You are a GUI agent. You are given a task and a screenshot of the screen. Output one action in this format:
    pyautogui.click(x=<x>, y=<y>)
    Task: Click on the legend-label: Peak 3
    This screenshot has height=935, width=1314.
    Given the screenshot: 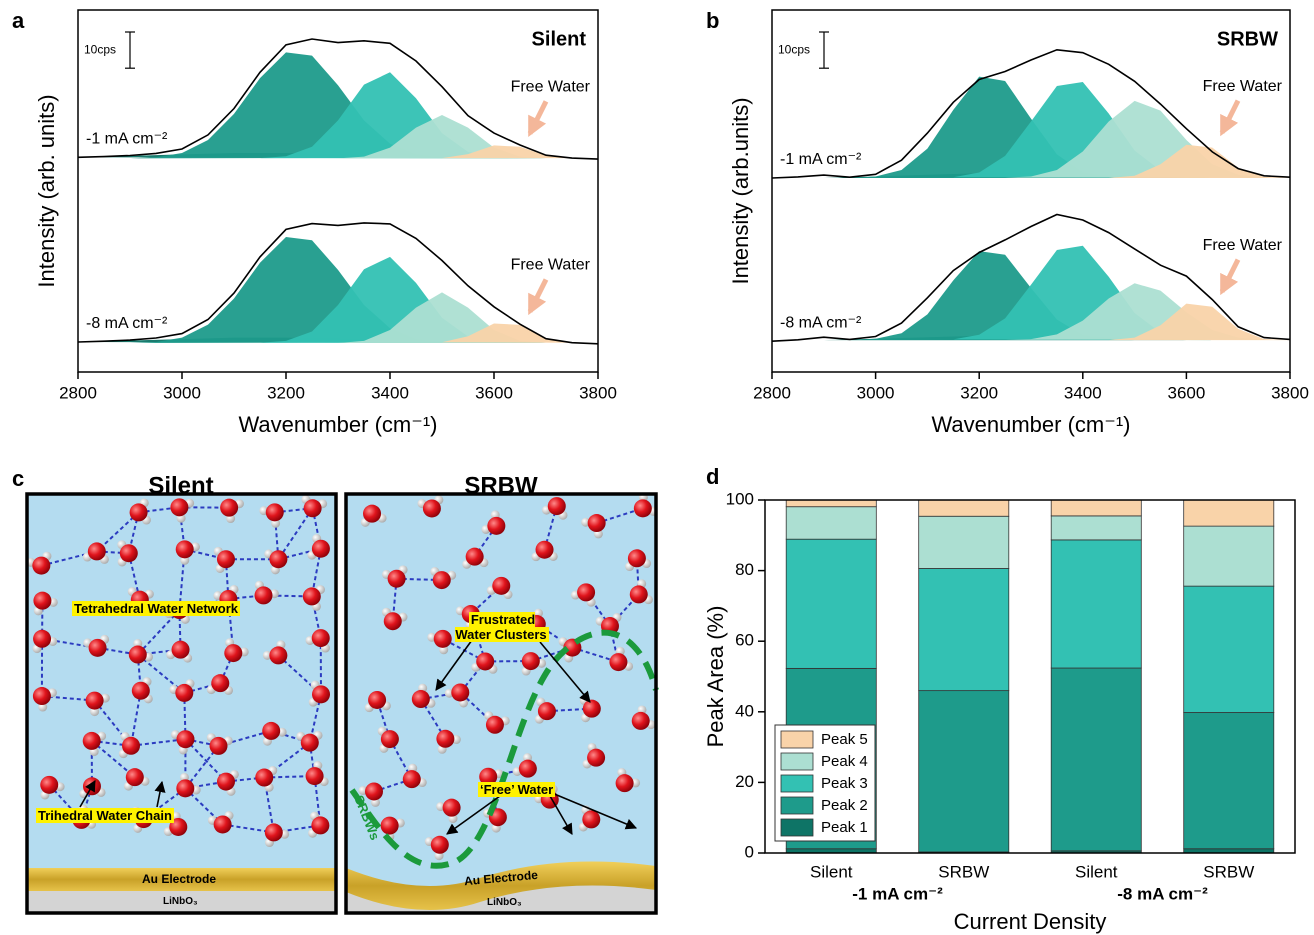 What is the action you would take?
    pyautogui.click(x=844, y=783)
    